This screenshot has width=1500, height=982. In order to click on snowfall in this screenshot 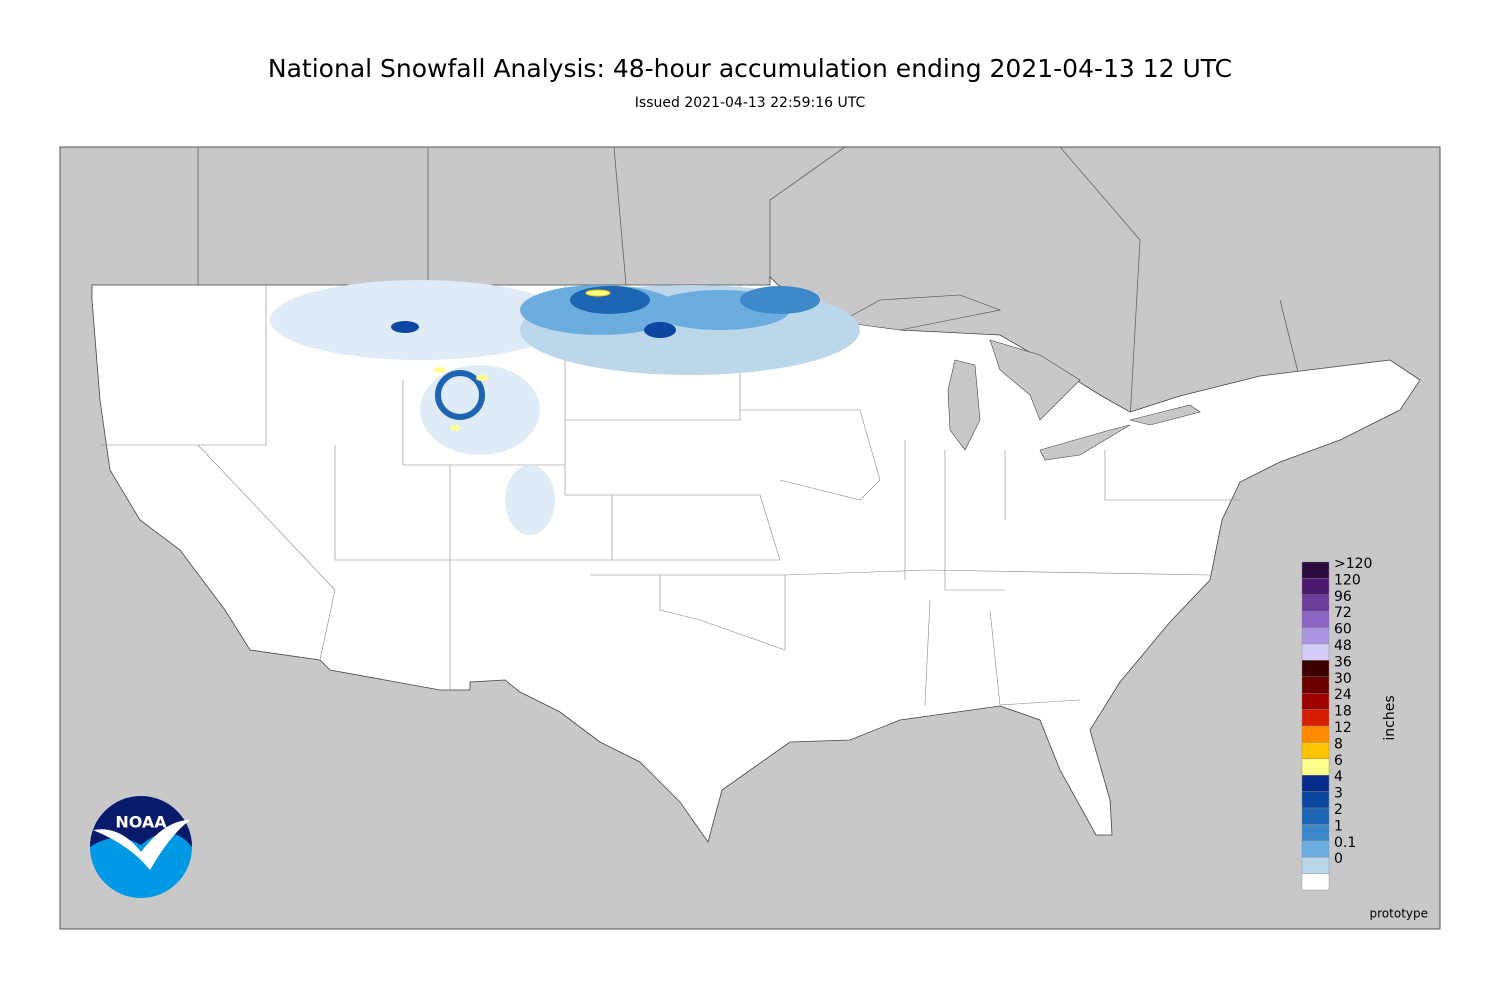, I will do `click(565, 407)`.